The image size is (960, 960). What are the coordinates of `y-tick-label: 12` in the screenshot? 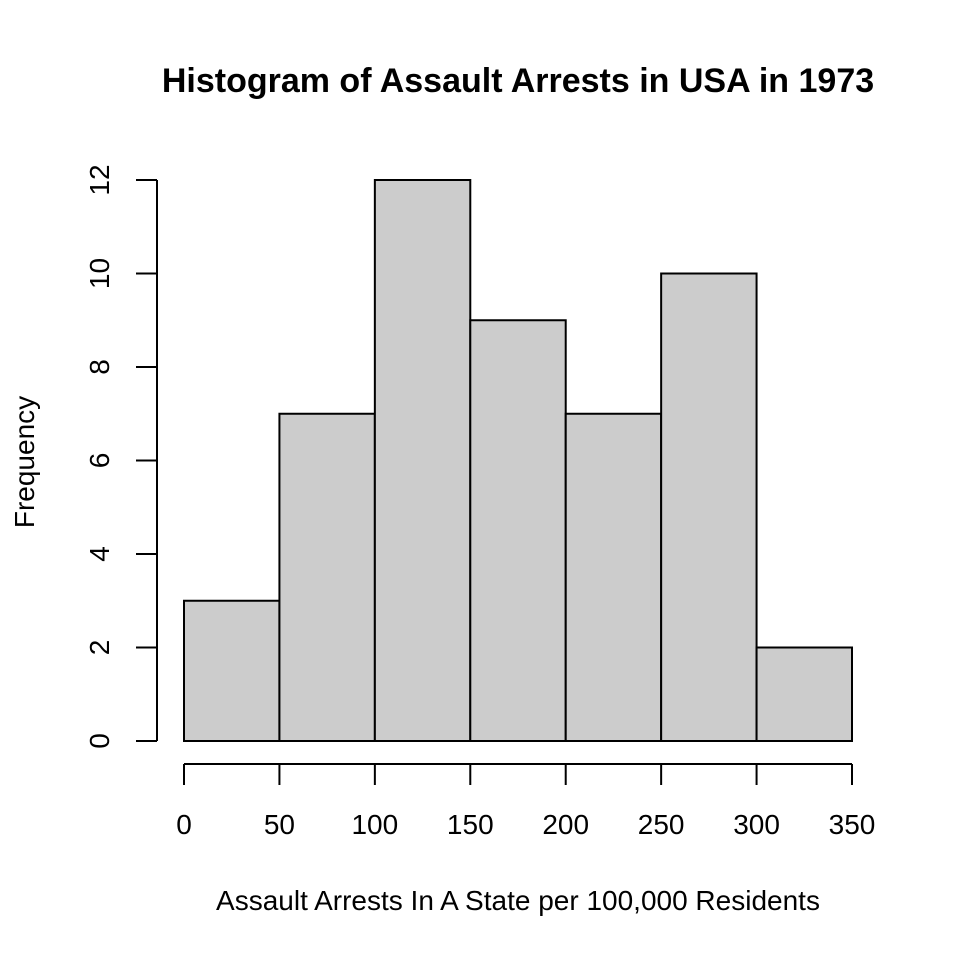 It's located at (99, 179).